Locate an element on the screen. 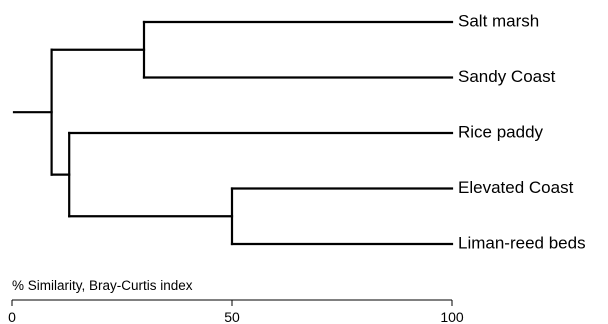  tick-label: 50 is located at coordinates (232, 316).